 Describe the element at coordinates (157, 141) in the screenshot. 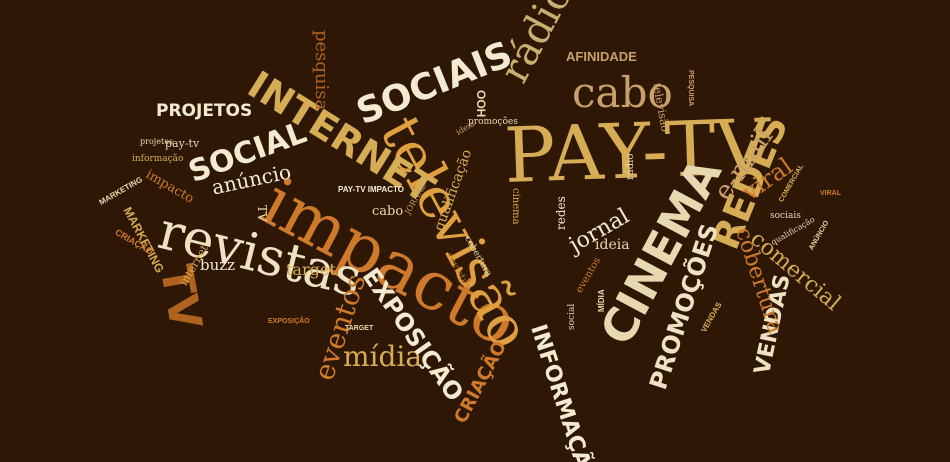

I see `word-projetos-small: projetos` at that location.